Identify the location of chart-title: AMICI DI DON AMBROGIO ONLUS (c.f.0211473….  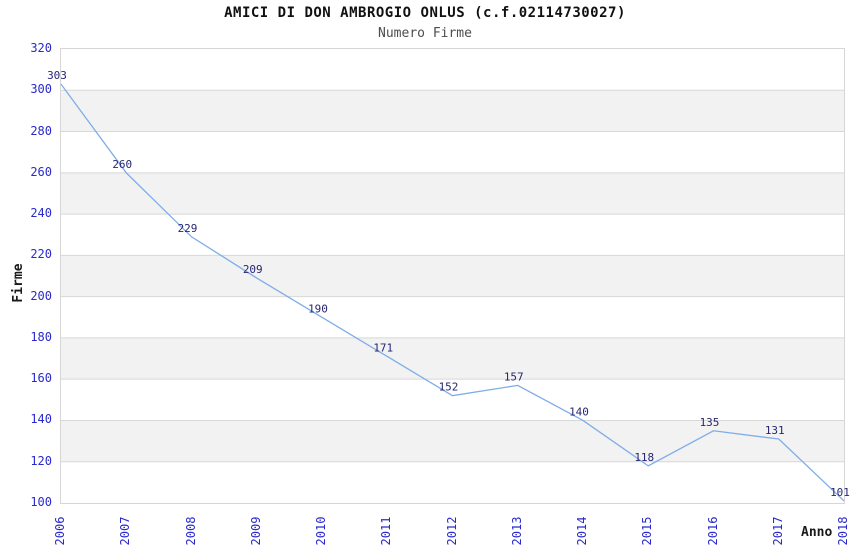
(425, 13).